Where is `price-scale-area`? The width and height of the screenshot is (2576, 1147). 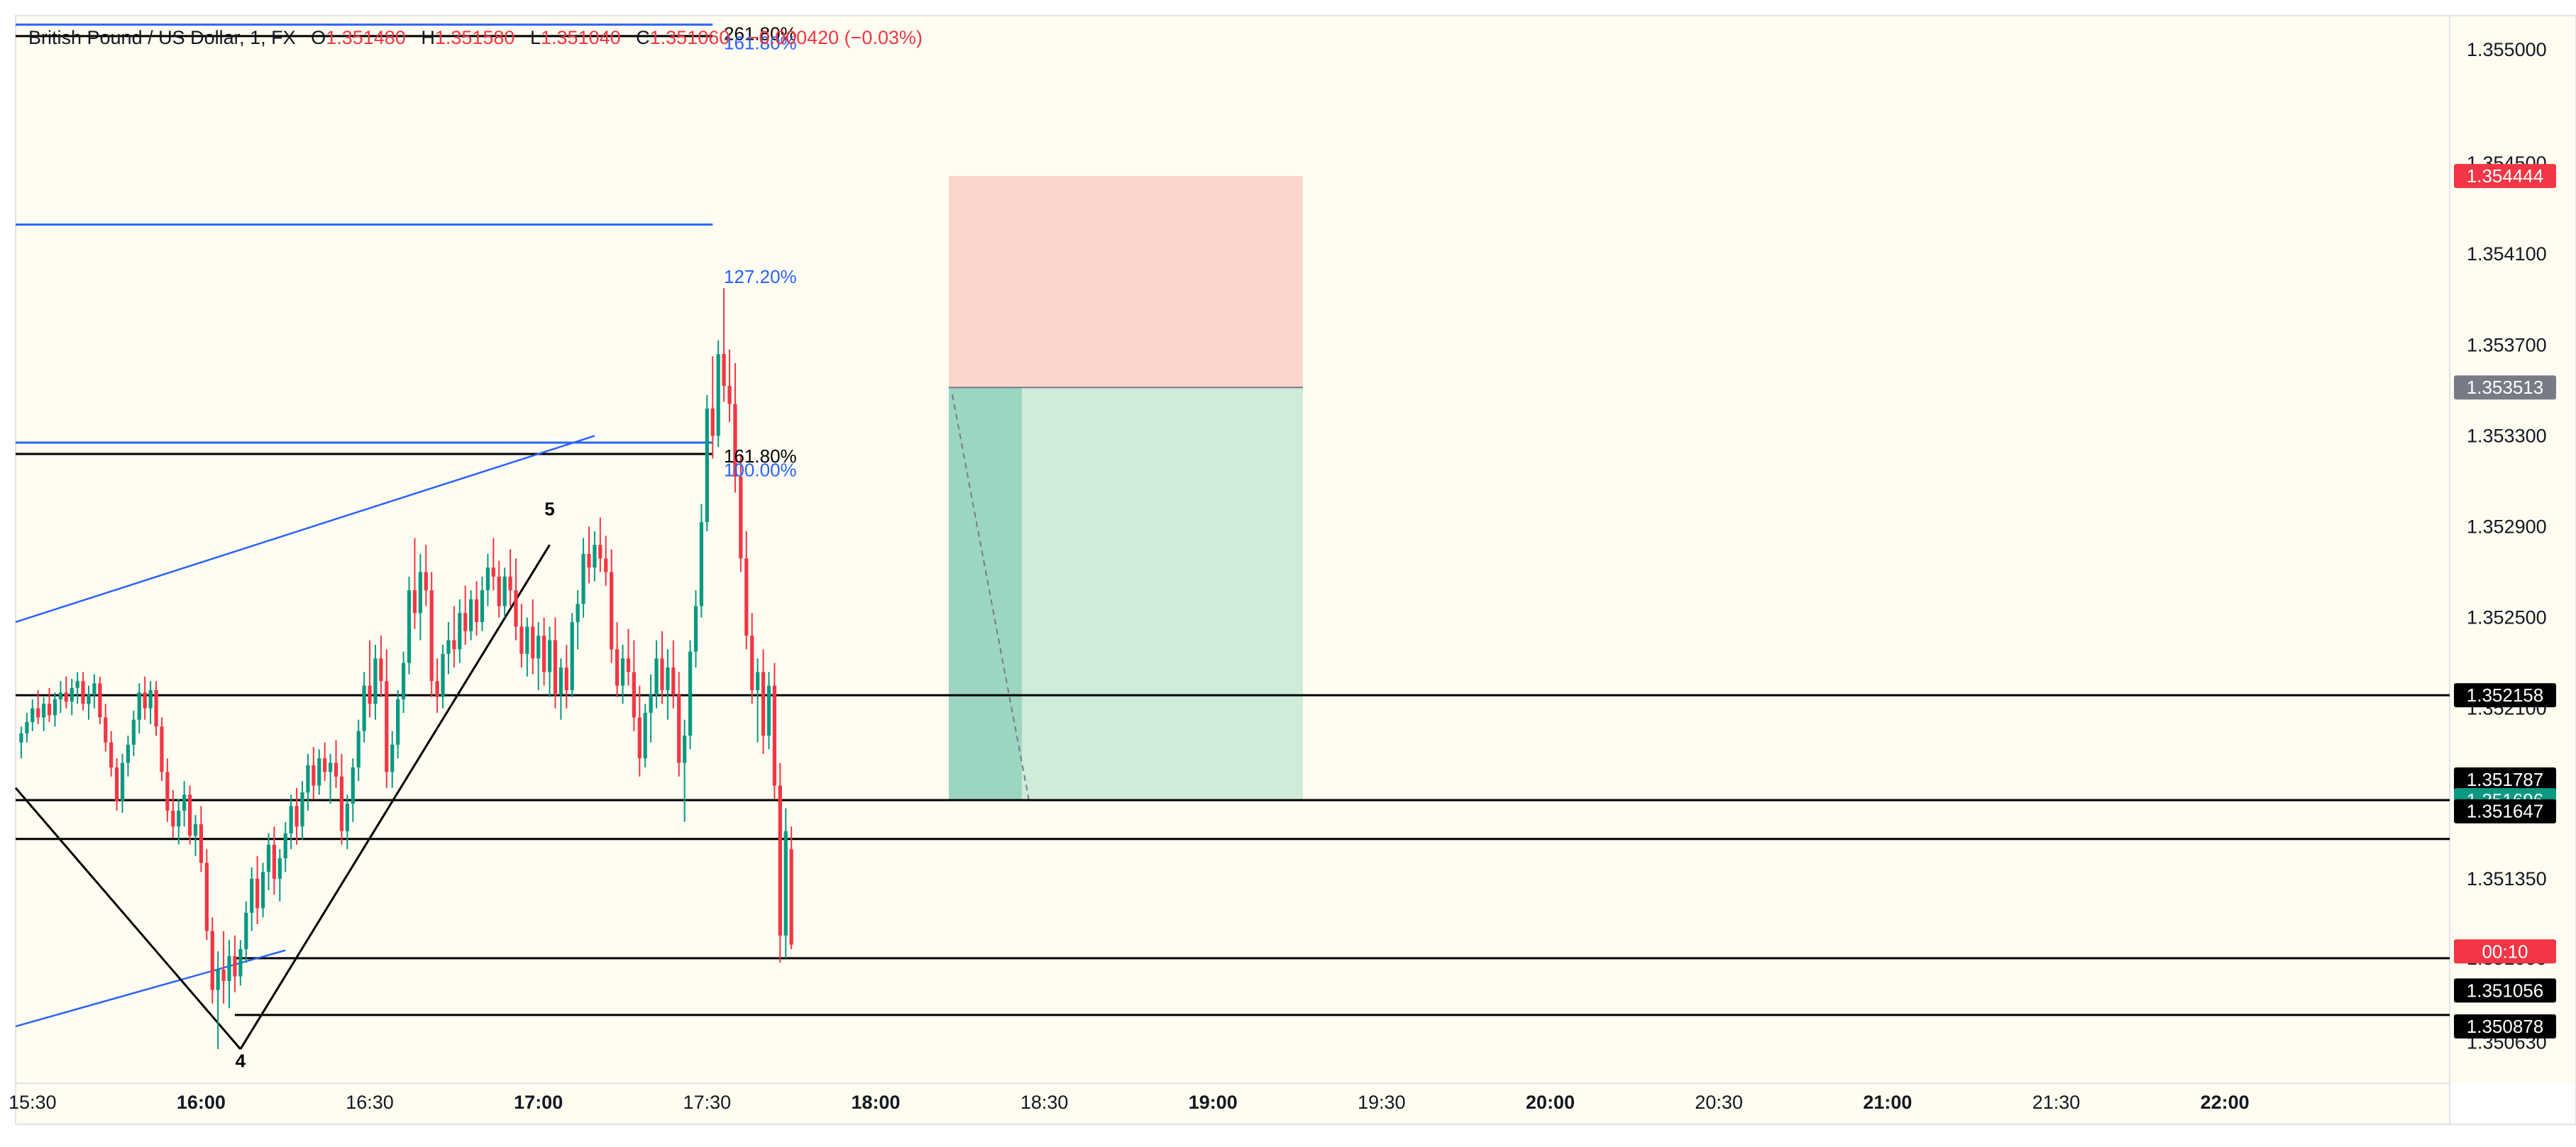
price-scale-area is located at coordinates (2513, 550).